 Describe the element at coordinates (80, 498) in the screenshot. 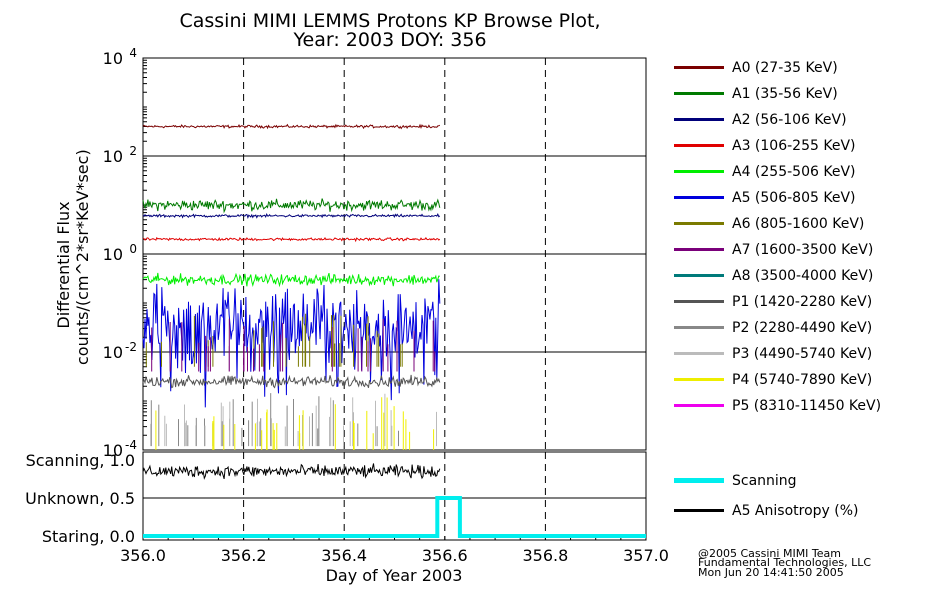

I see `scan-y-tick-label: Unknown, 0.5` at that location.